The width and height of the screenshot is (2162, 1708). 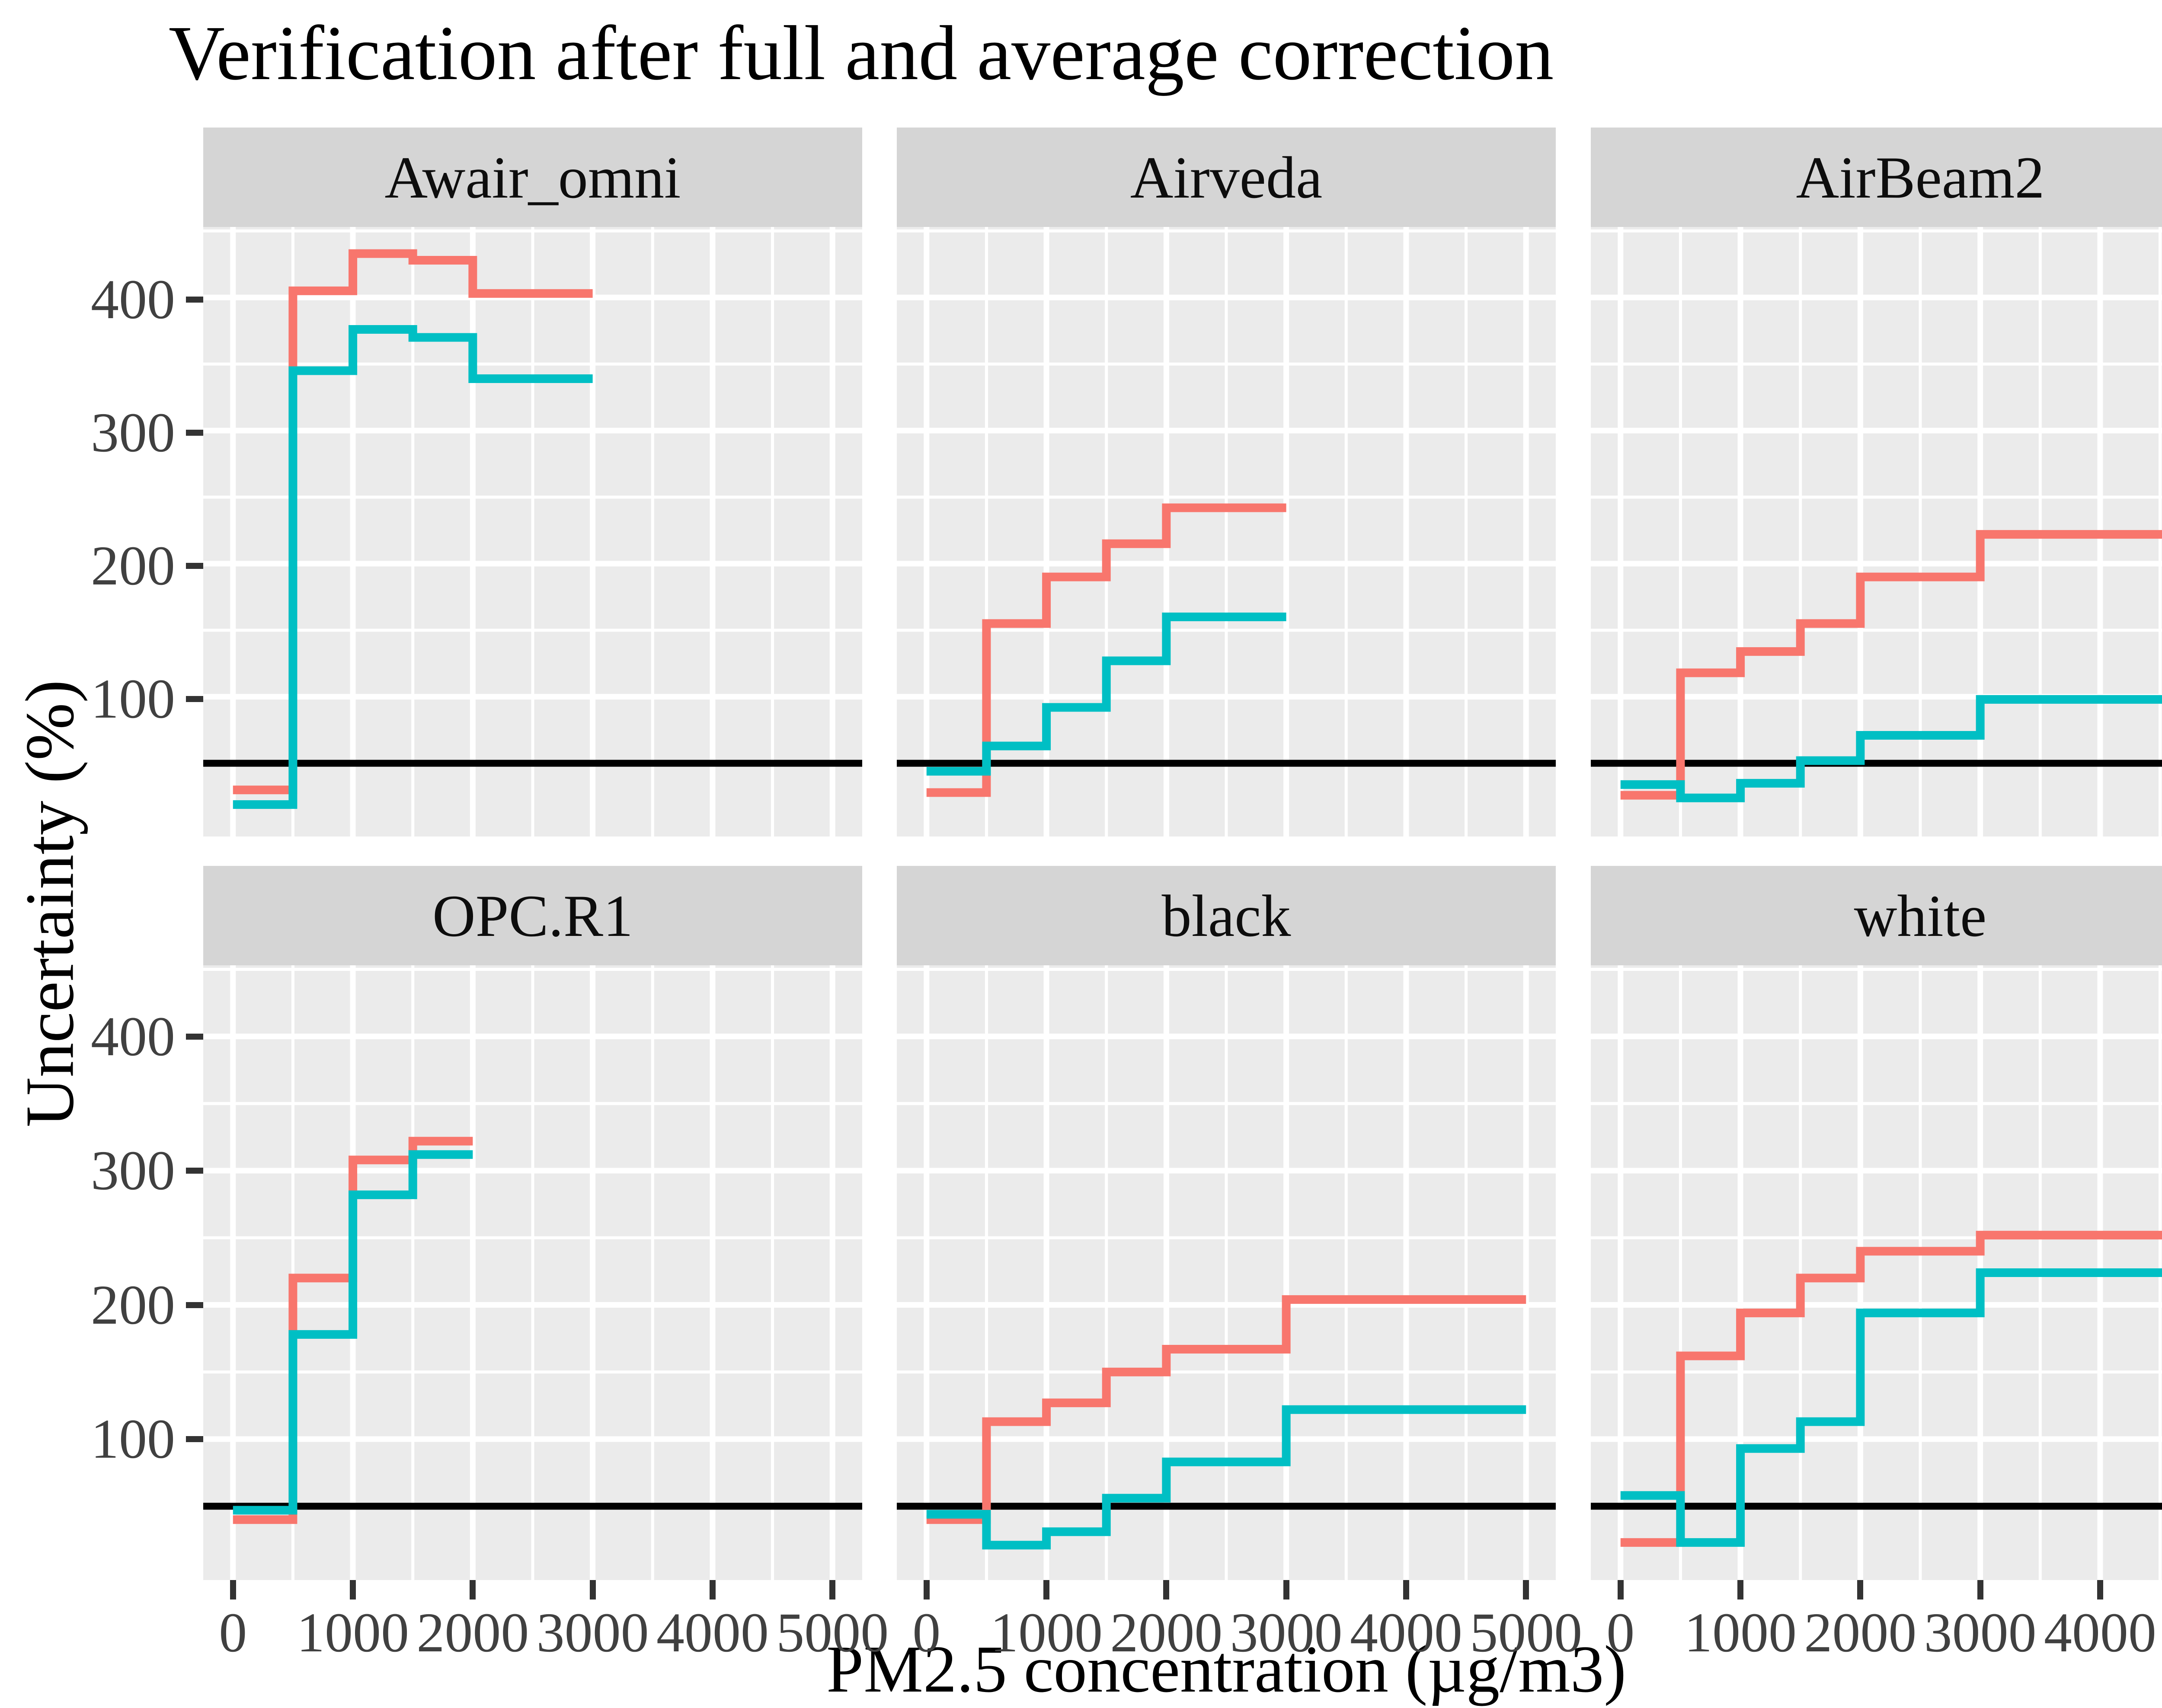 I want to click on panel-airveda: Airveda, so click(x=1226, y=482).